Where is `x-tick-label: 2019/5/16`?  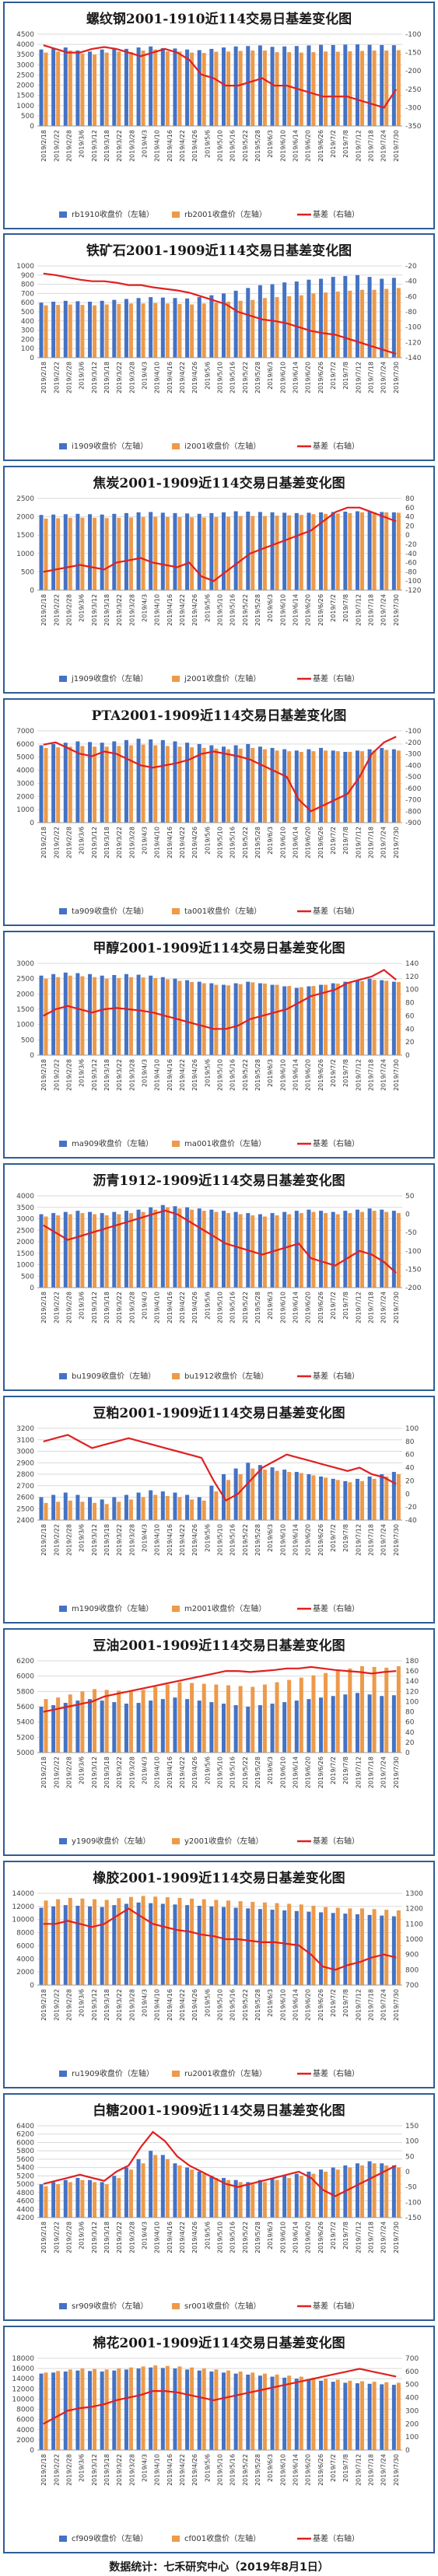
x-tick-label: 2019/5/16 is located at coordinates (233, 377).